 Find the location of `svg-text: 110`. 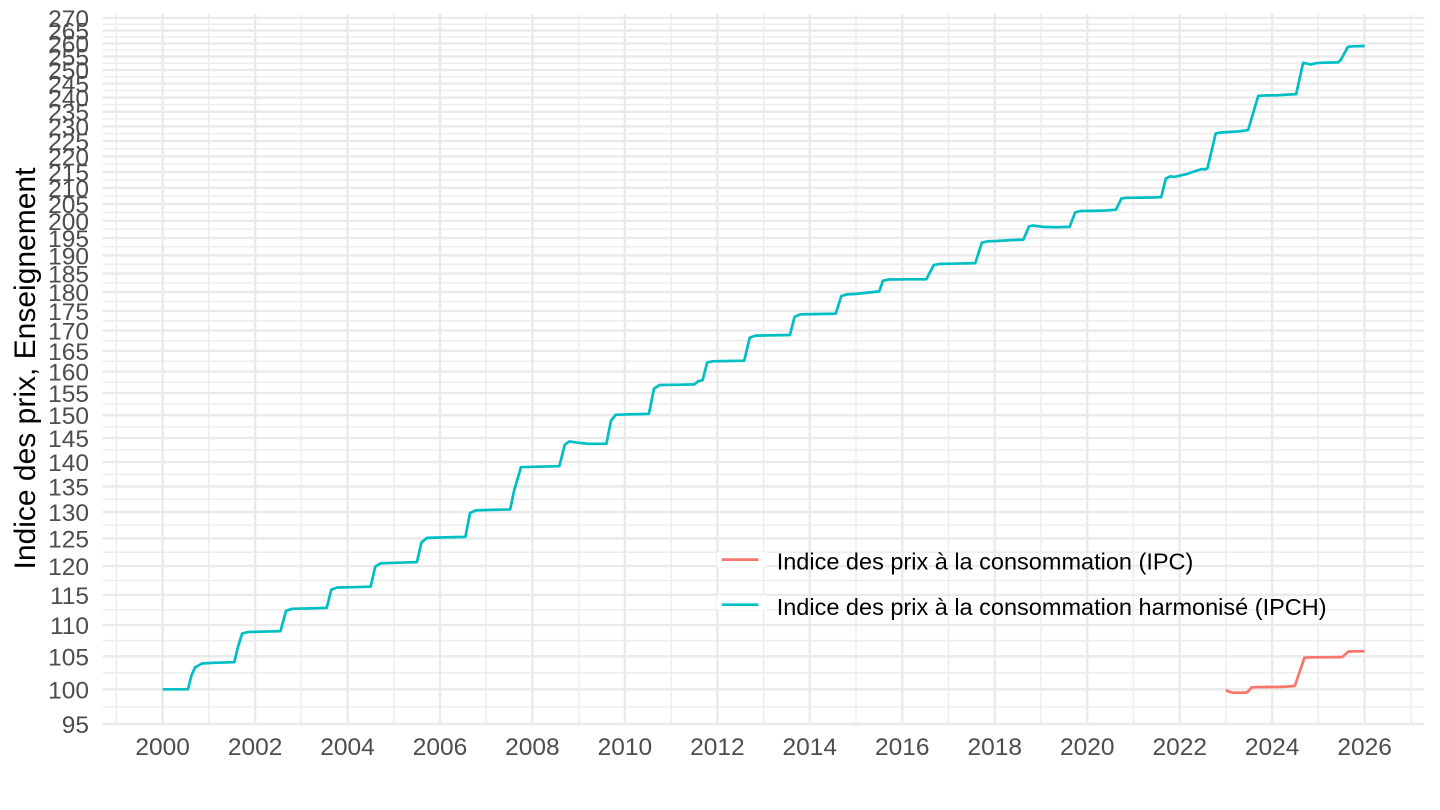

svg-text: 110 is located at coordinates (69, 626).